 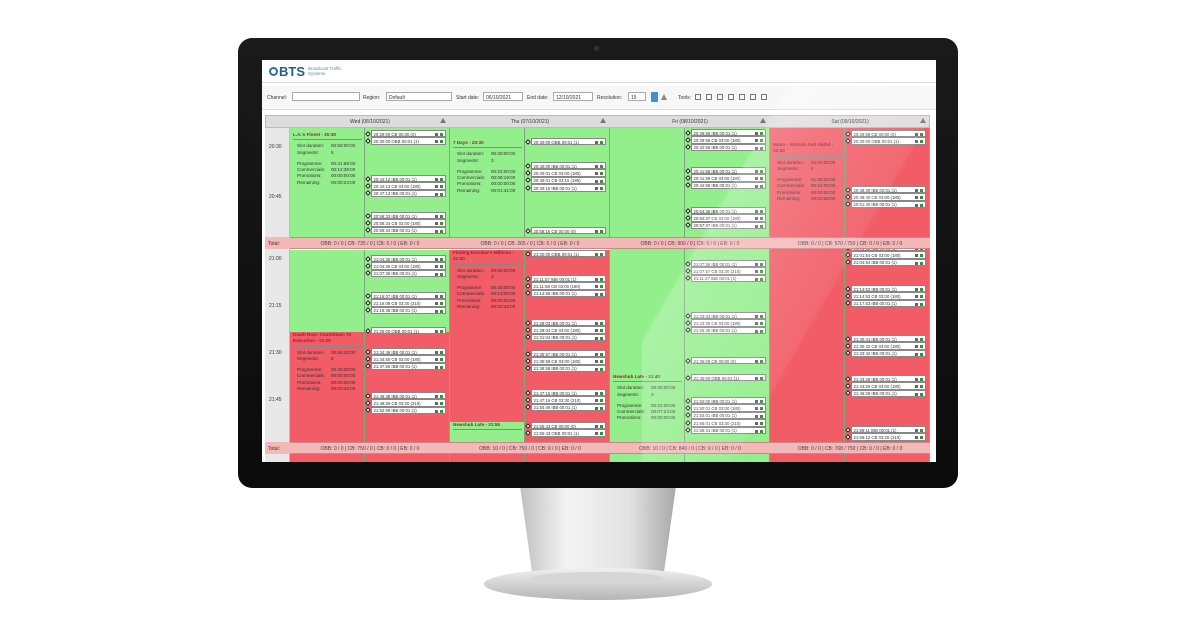 I want to click on break-entry: 21:00:00 OBB 00:01 (1), so click(x=568, y=254).